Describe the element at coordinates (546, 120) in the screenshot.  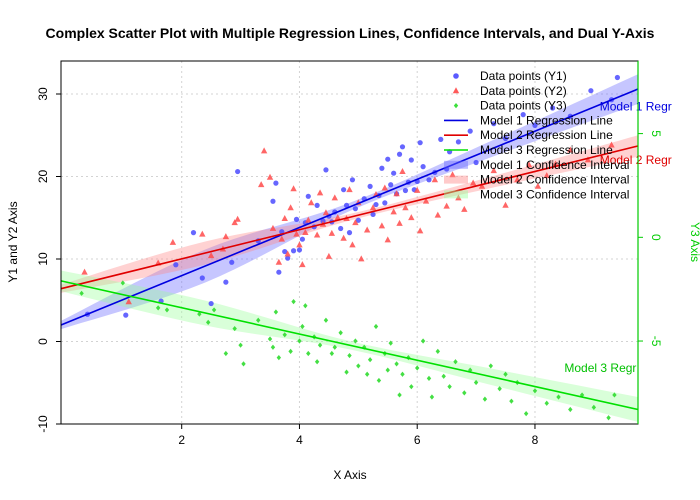
I see `legend-label: Model 1 Regression Line` at that location.